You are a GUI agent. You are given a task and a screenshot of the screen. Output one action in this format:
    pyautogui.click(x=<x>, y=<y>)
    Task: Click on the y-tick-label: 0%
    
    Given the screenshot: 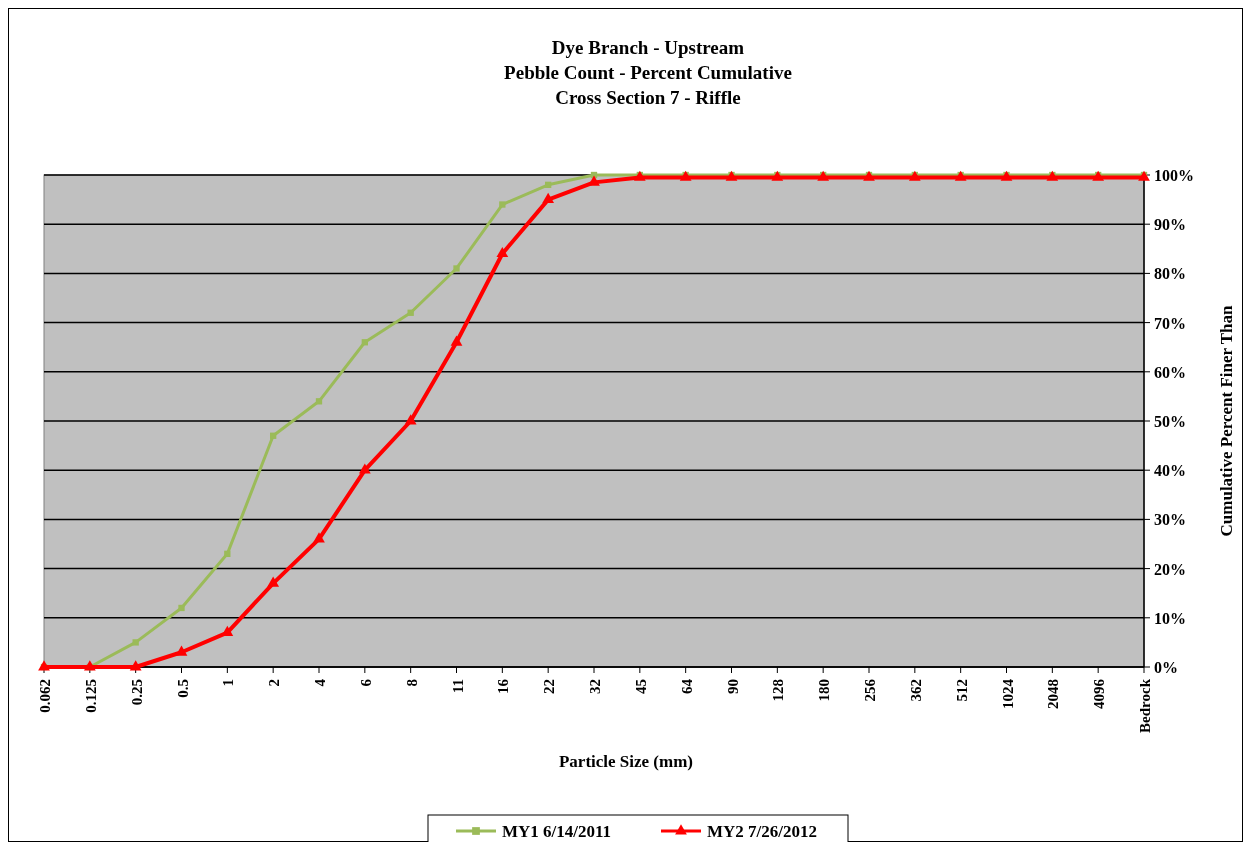 What is the action you would take?
    pyautogui.click(x=1166, y=667)
    